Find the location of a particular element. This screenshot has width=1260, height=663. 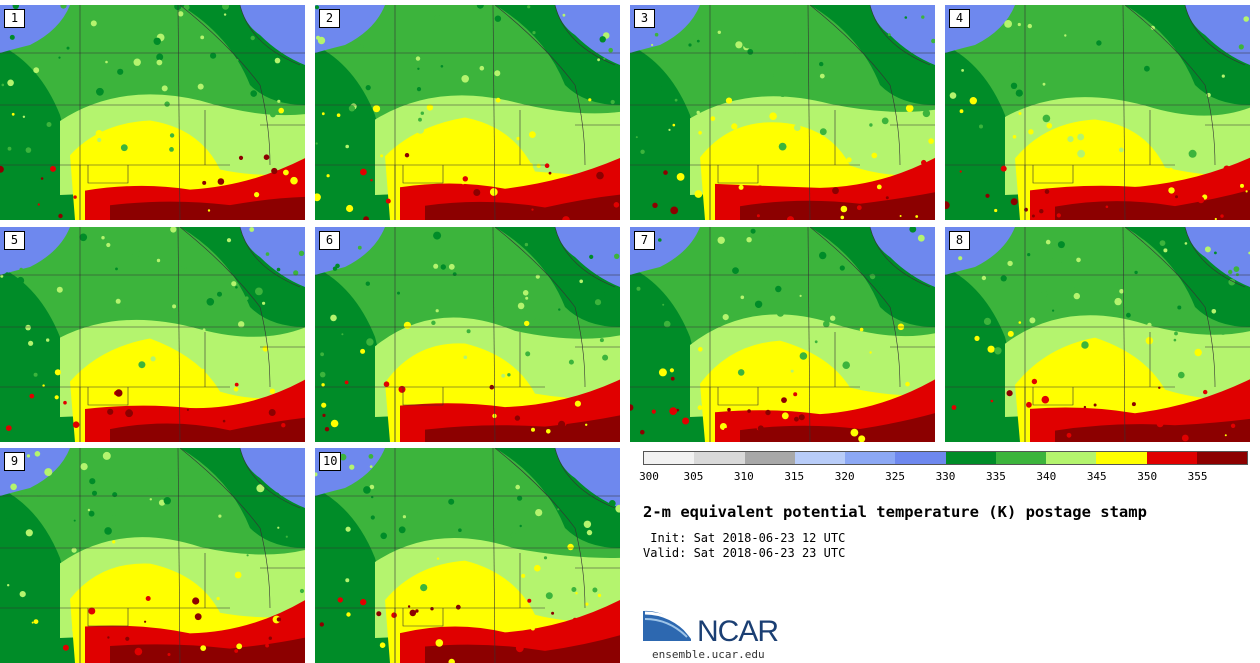

colorbar is located at coordinates (945, 458).